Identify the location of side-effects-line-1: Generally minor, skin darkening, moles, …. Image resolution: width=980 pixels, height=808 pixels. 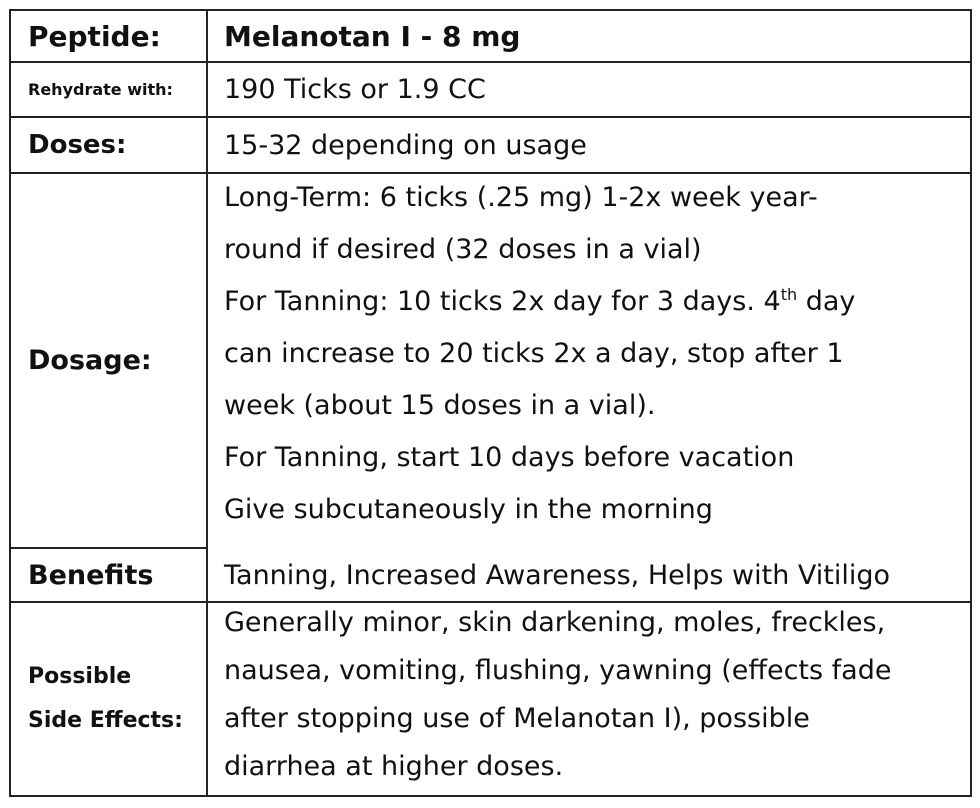
(555, 622).